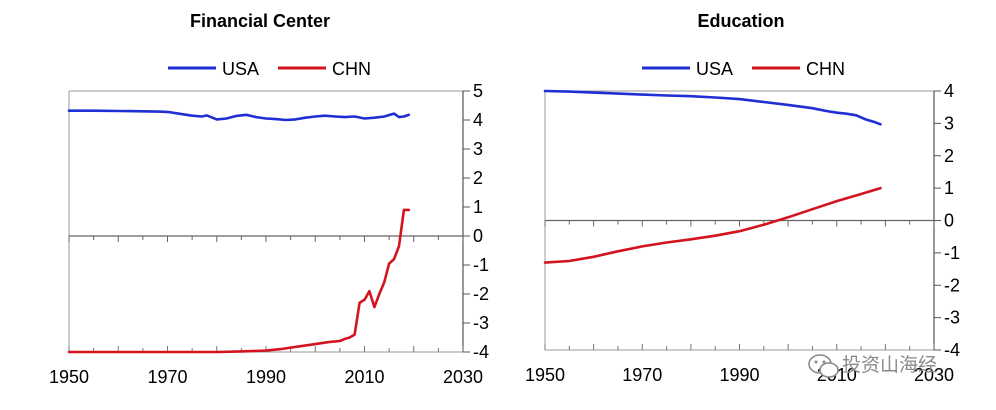 Image resolution: width=996 pixels, height=410 pixels. I want to click on chart-title: Education, so click(740, 21).